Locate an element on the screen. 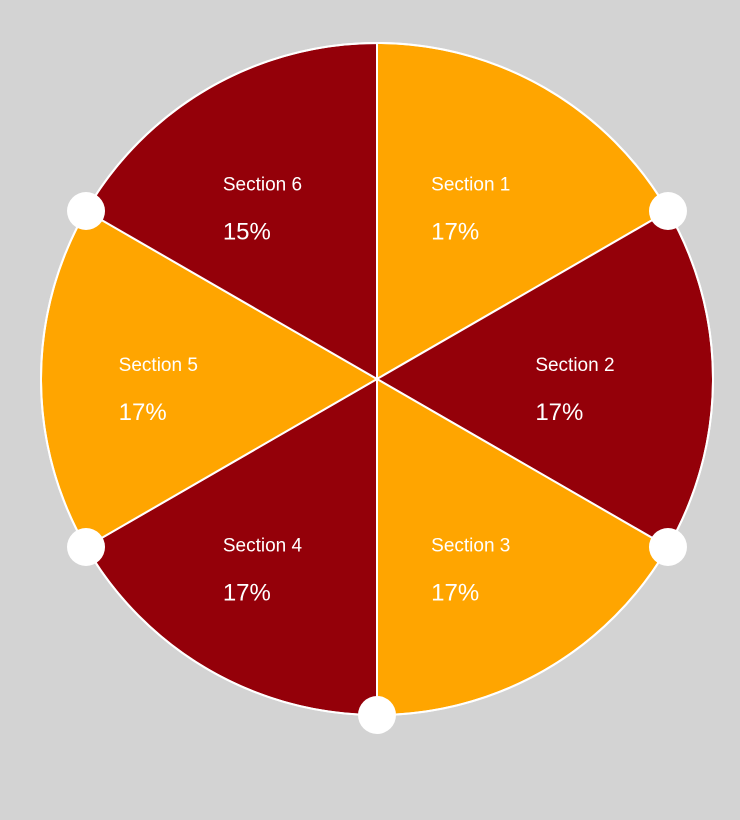 The image size is (740, 820). section-1-percent: 17% is located at coordinates (455, 232).